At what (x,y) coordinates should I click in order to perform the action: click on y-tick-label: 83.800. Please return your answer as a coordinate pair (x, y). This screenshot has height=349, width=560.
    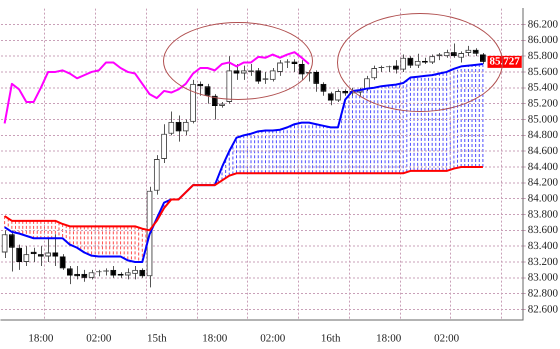
    Looking at the image, I should click on (543, 214).